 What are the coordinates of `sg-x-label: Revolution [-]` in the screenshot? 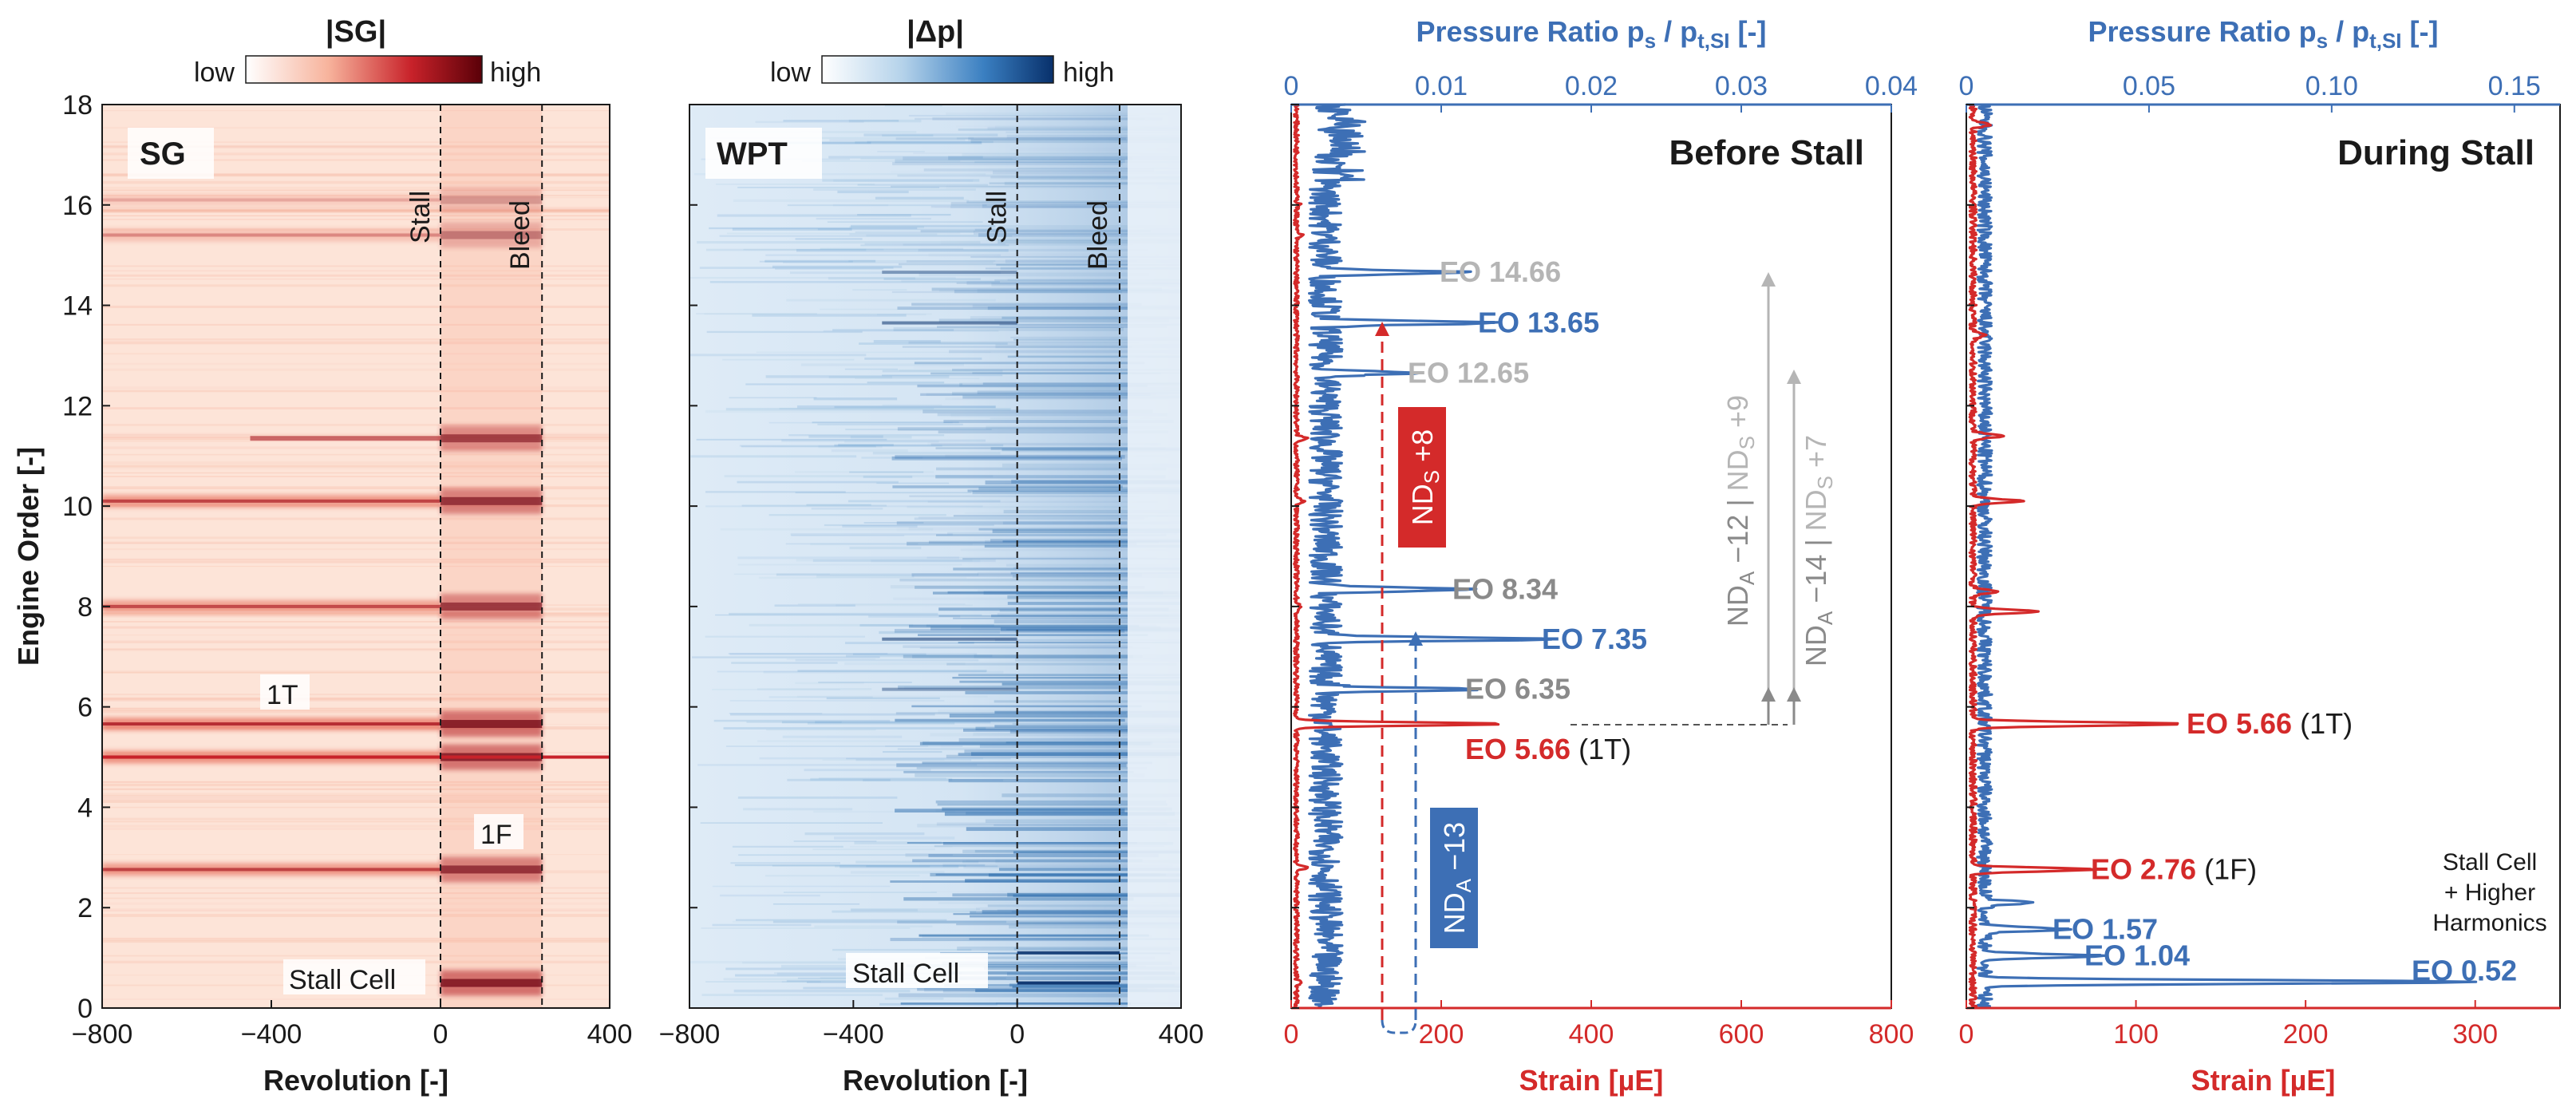 It's located at (355, 1080).